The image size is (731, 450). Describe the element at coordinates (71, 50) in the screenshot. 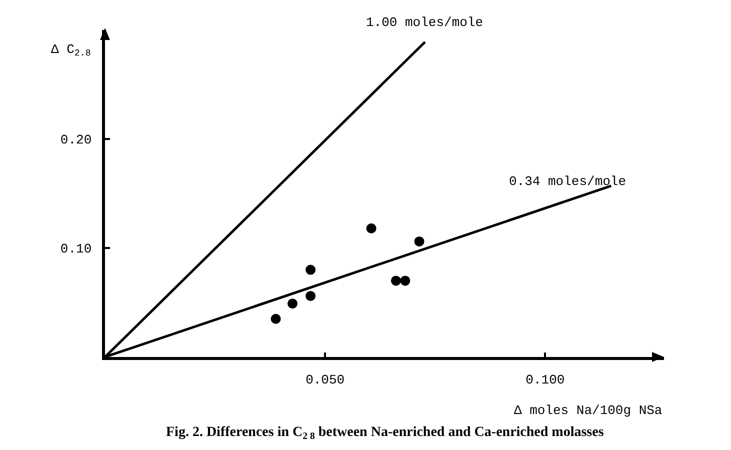

I see `y-axis-title: Δ C$_{2.8}$` at that location.